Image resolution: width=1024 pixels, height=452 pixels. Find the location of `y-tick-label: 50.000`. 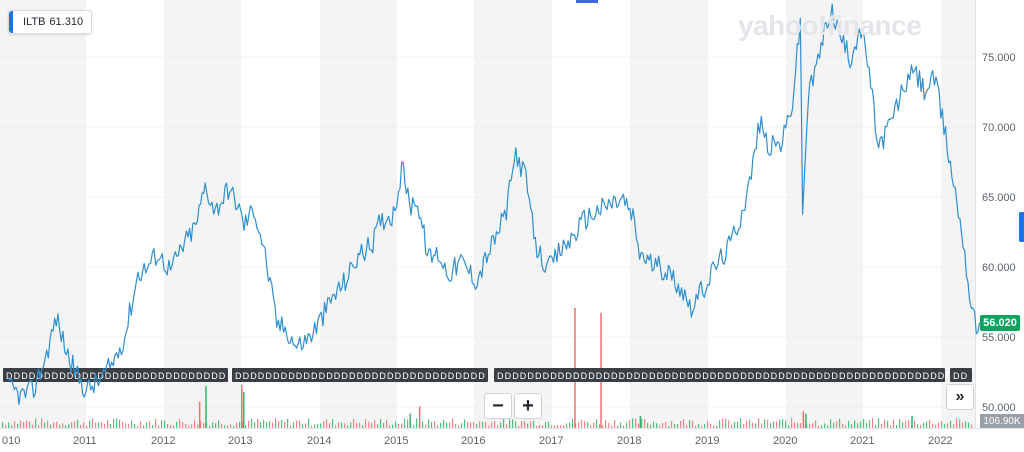

y-tick-label: 50.000 is located at coordinates (999, 408).